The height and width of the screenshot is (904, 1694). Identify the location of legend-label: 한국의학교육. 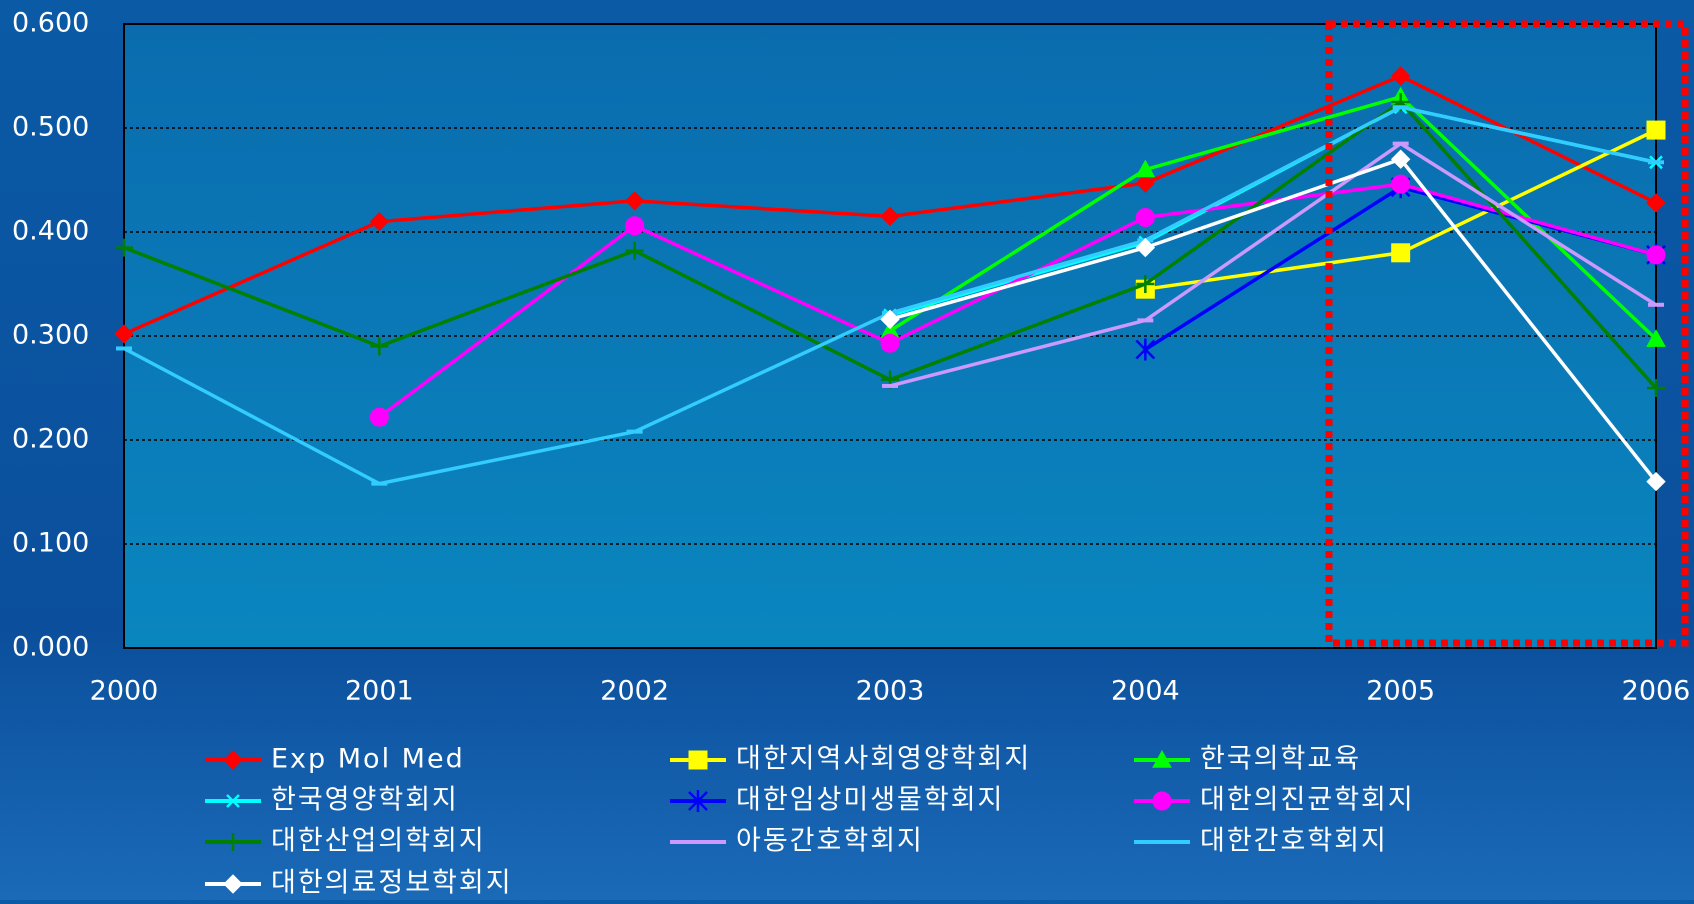
(1280, 759).